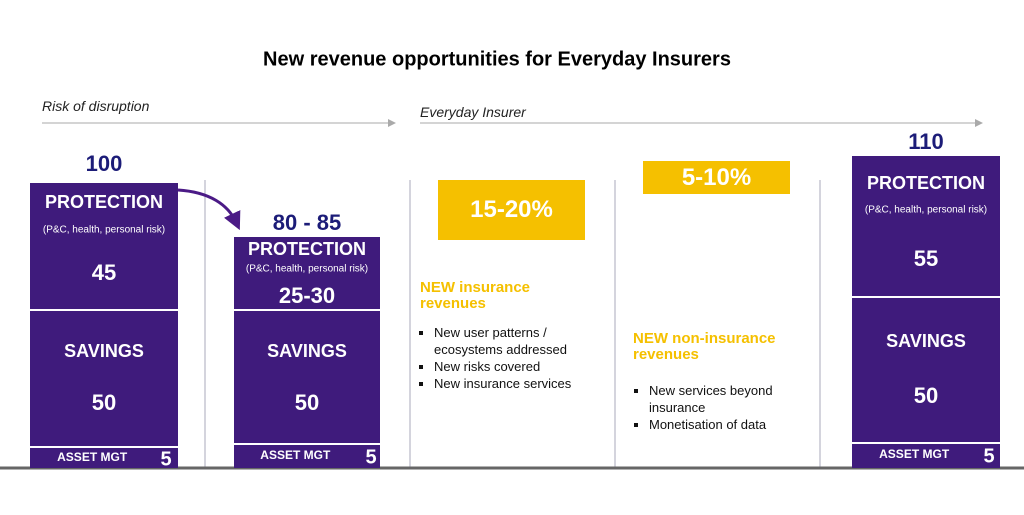 Image resolution: width=1024 pixels, height=515 pixels. Describe the element at coordinates (729, 399) in the screenshot. I see `bullet: New services beyond insurance` at that location.